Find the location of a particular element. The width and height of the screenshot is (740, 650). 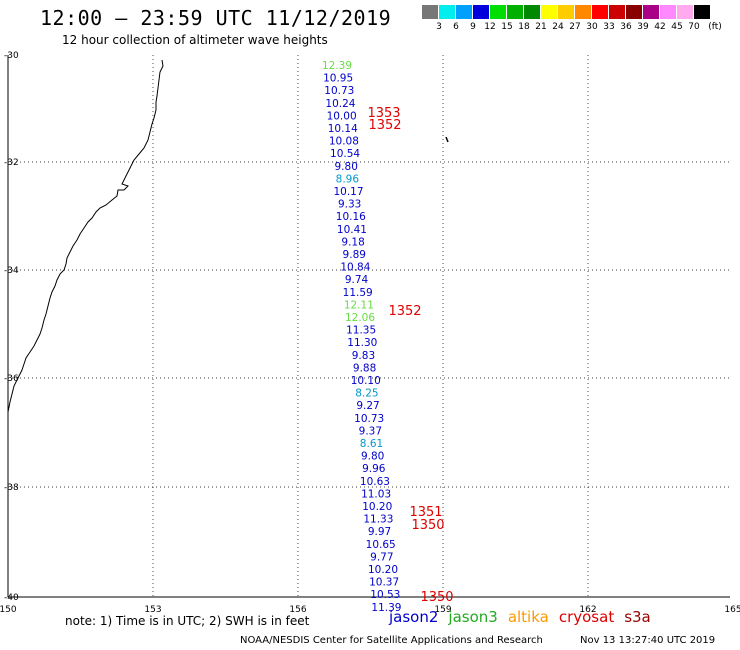

lon-label: 150 is located at coordinates (8, 610).